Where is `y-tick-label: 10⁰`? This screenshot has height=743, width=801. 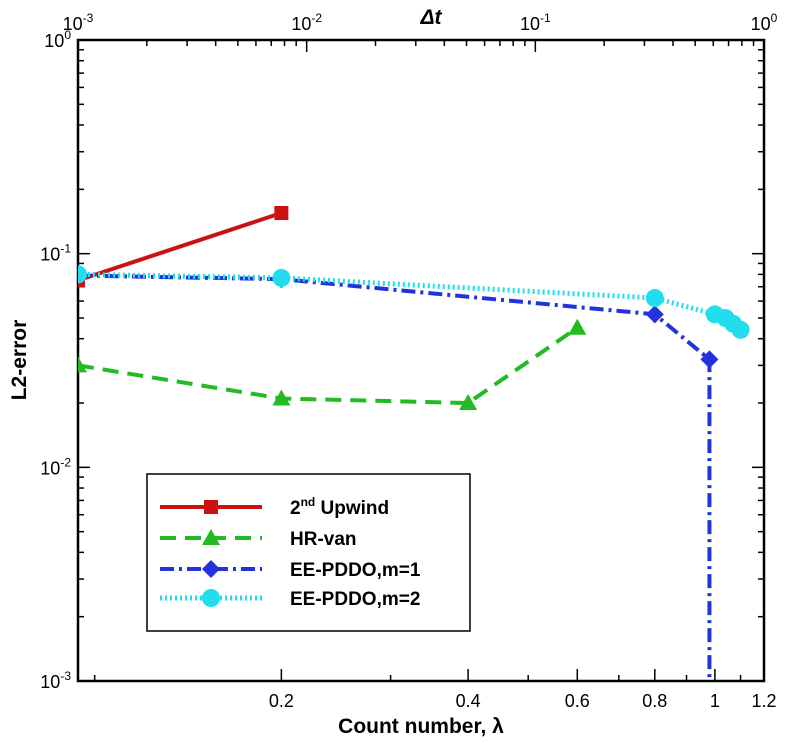
y-tick-label: 10⁰ is located at coordinates (57, 39).